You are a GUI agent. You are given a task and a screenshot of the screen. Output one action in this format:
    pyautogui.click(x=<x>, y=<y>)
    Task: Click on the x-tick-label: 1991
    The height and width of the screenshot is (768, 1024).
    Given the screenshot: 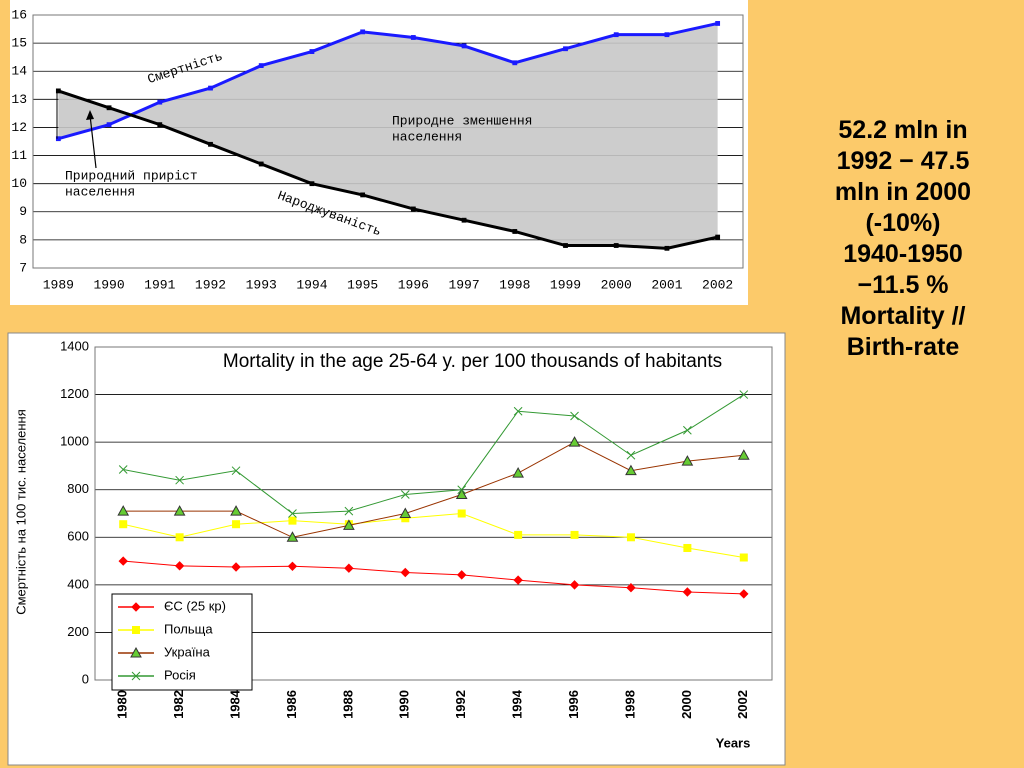 What is the action you would take?
    pyautogui.click(x=159, y=284)
    